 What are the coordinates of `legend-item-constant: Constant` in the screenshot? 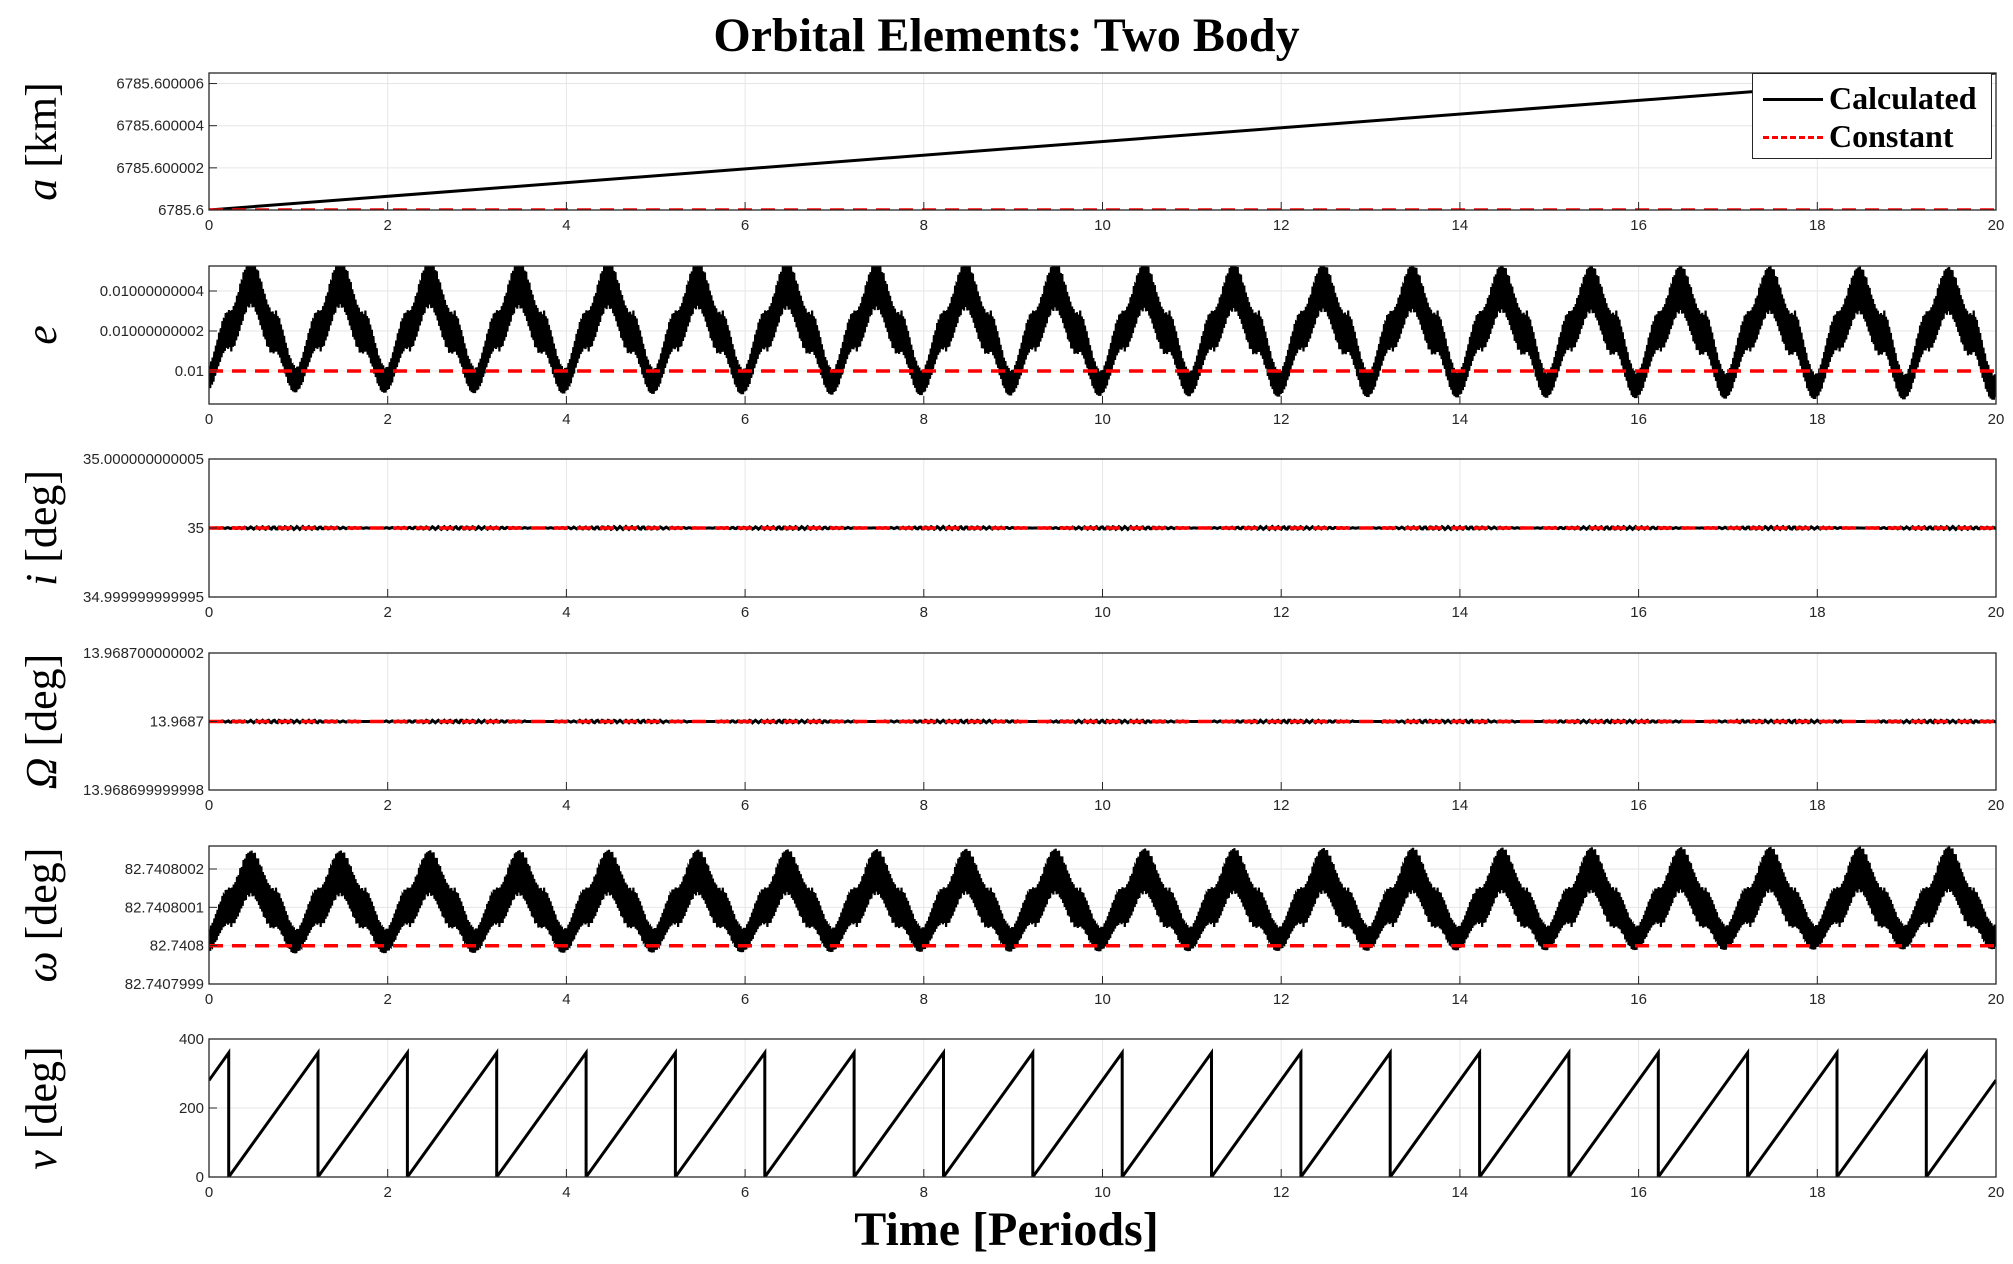 It's located at (1873, 136).